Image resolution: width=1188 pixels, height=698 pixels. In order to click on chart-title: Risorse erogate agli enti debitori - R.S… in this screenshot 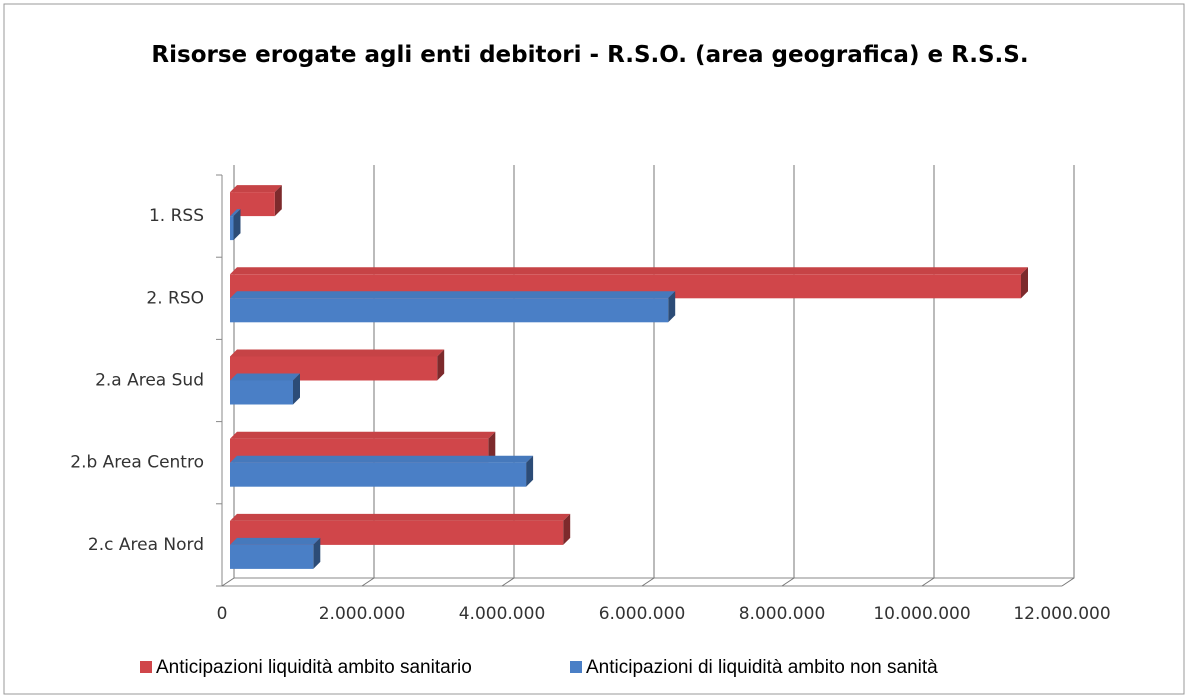, I will do `click(590, 55)`.